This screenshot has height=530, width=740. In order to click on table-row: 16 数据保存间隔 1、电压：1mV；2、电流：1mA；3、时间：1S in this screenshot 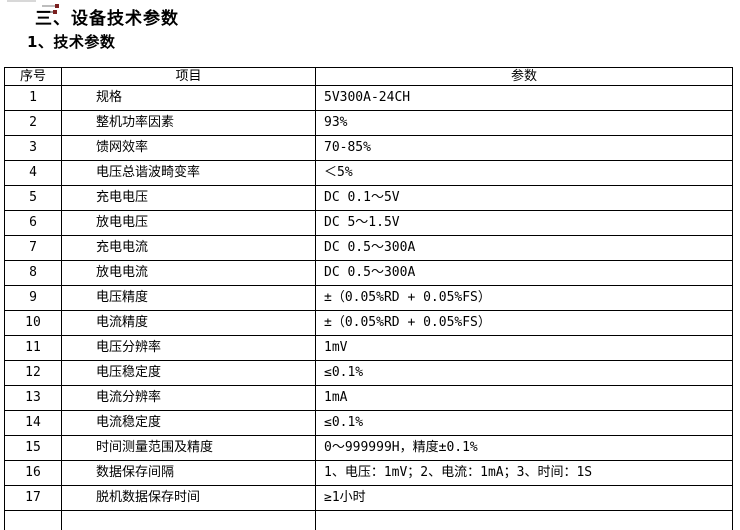, I will do `click(368, 473)`.